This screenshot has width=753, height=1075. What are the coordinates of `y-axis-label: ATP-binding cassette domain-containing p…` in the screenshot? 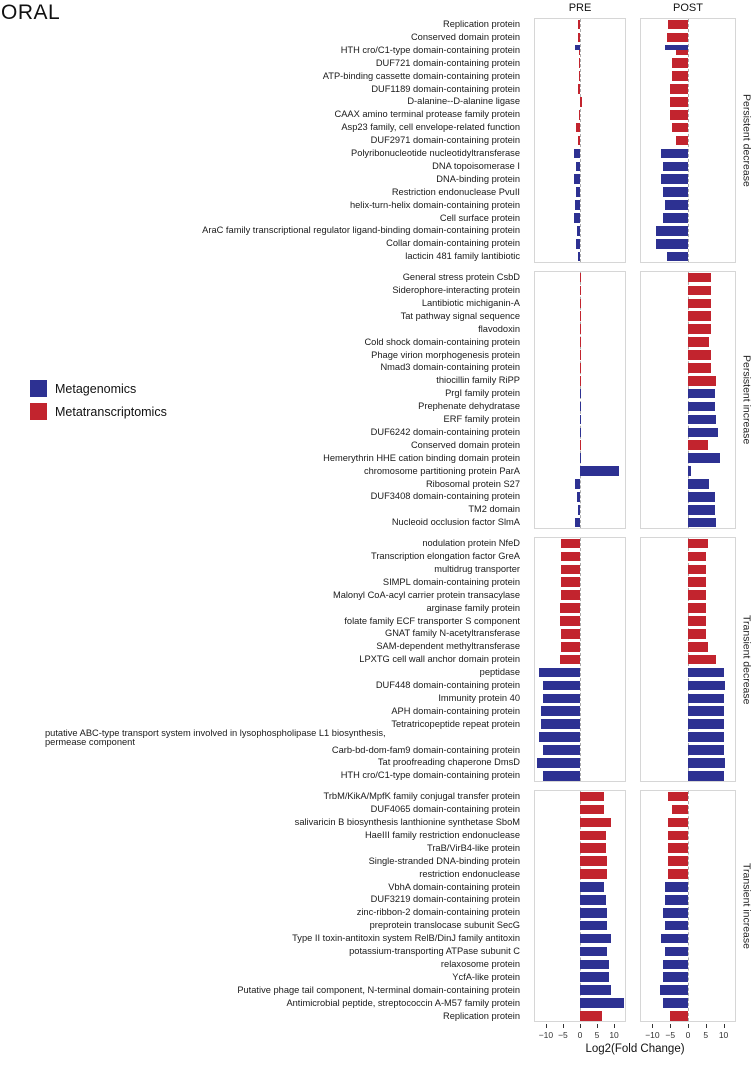 It's located at (421, 75).